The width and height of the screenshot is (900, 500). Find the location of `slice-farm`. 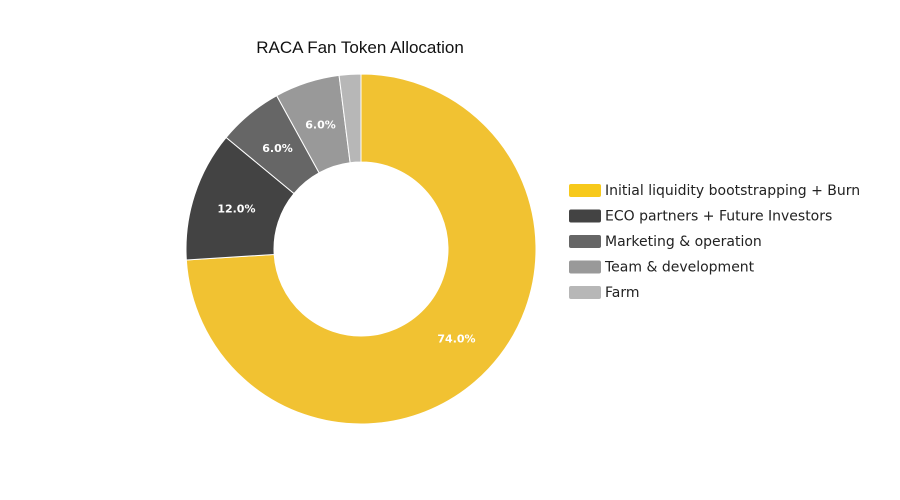

slice-farm is located at coordinates (350, 118).